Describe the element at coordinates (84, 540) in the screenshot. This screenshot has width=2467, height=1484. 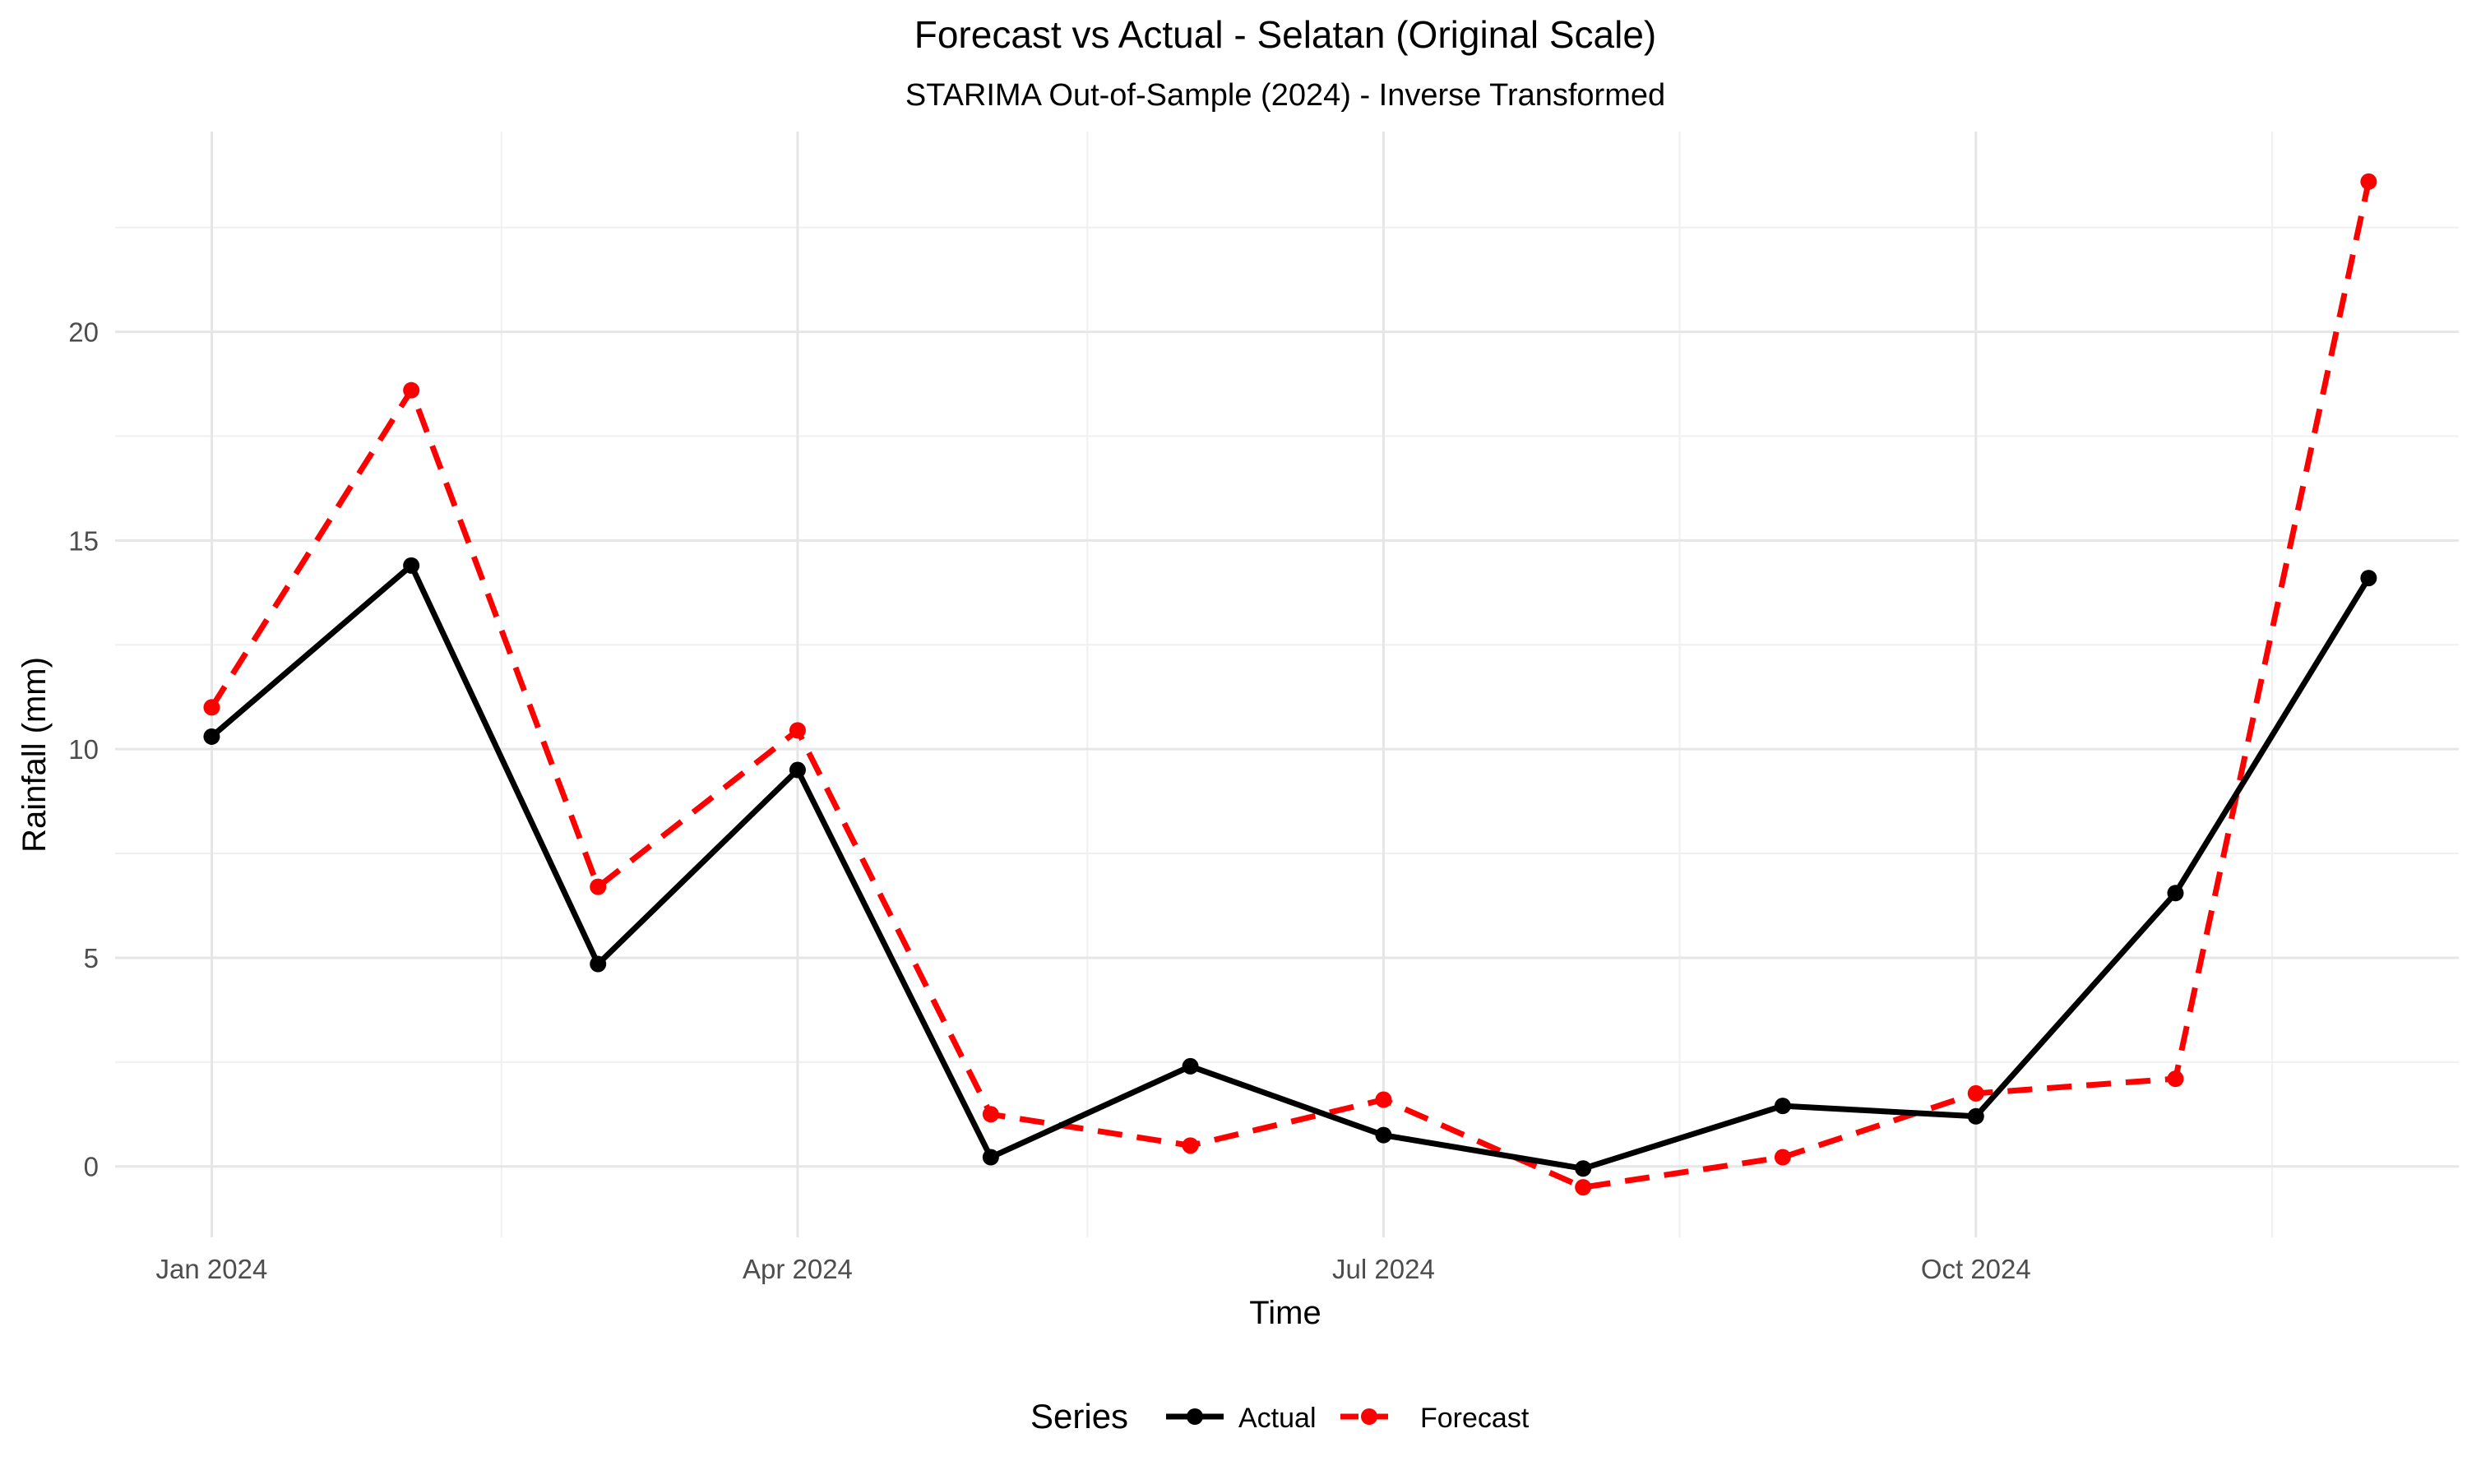
I see `y-tick-label: 15` at that location.